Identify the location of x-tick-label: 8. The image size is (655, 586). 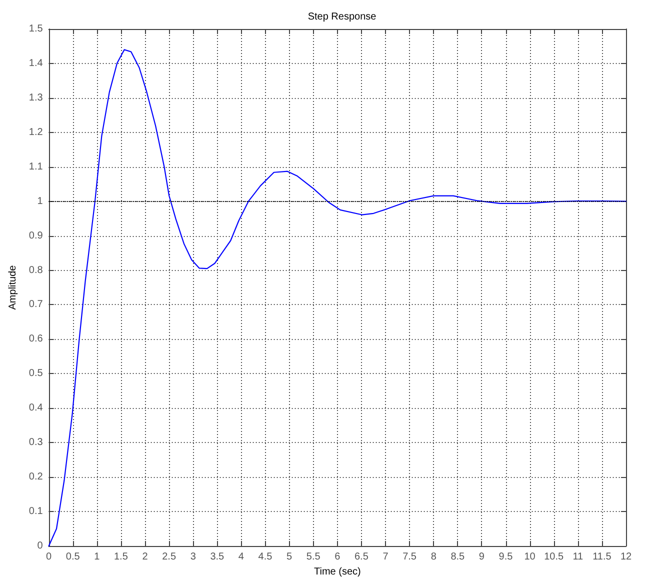
(433, 557).